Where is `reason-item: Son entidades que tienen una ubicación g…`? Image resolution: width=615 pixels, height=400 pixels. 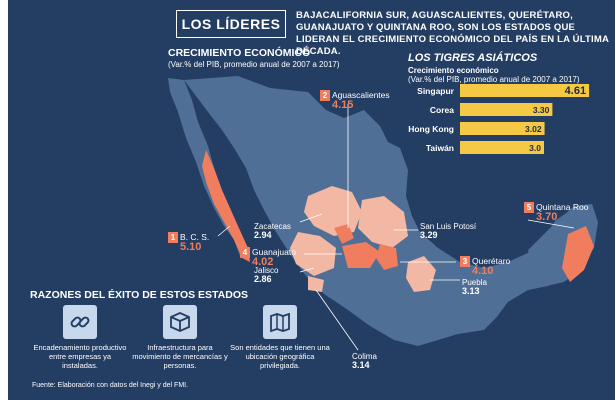 reason-item: Son entidades que tienen una ubicación g… is located at coordinates (280, 337).